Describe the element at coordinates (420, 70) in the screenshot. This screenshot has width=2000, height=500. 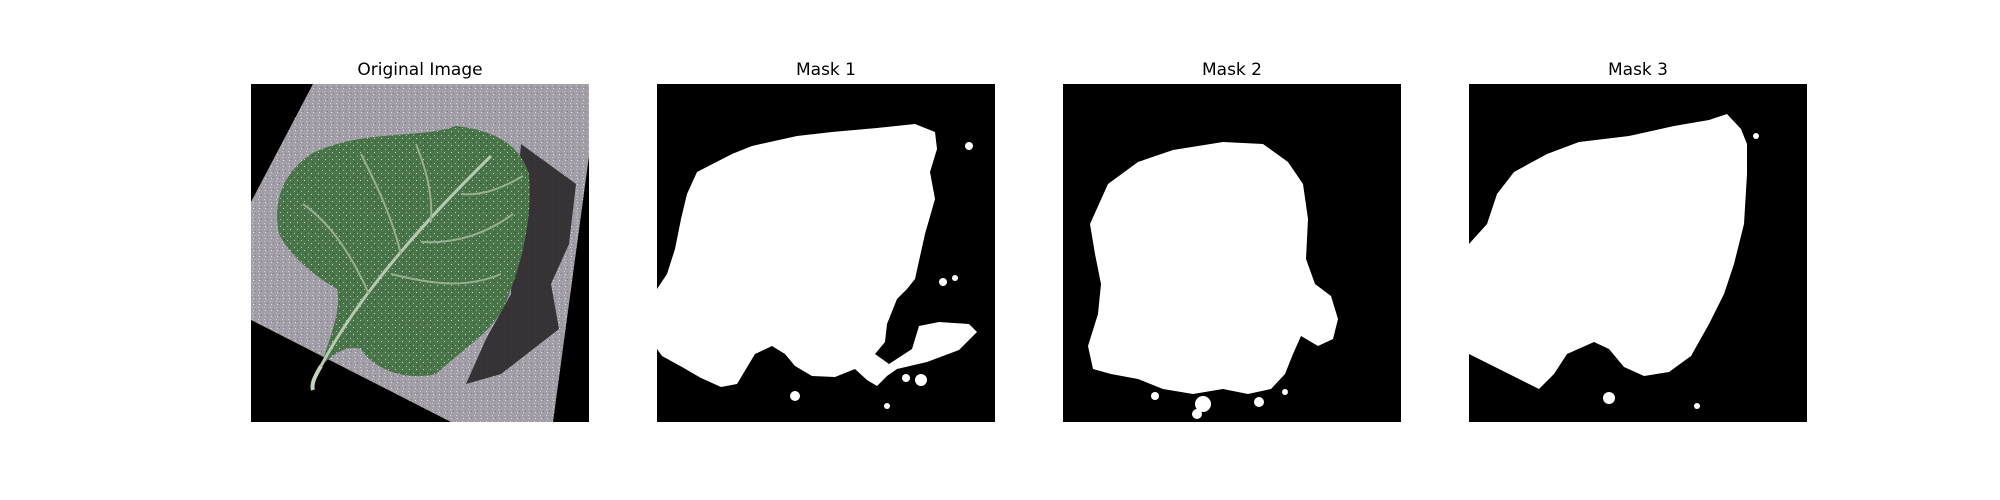
I see `original-image-title: Original Image` at that location.